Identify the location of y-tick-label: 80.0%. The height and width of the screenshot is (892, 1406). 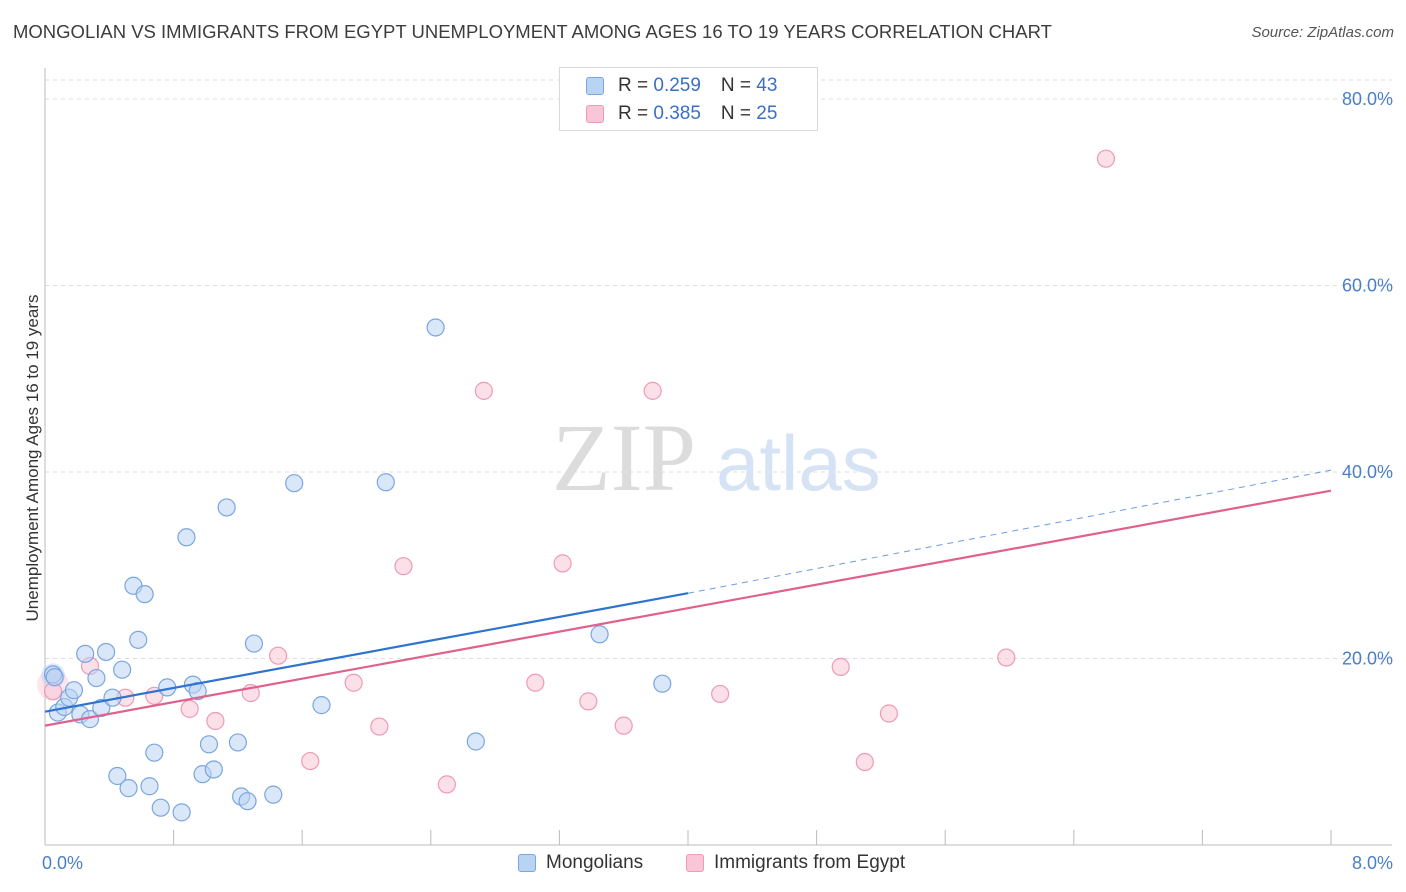
(1367, 99).